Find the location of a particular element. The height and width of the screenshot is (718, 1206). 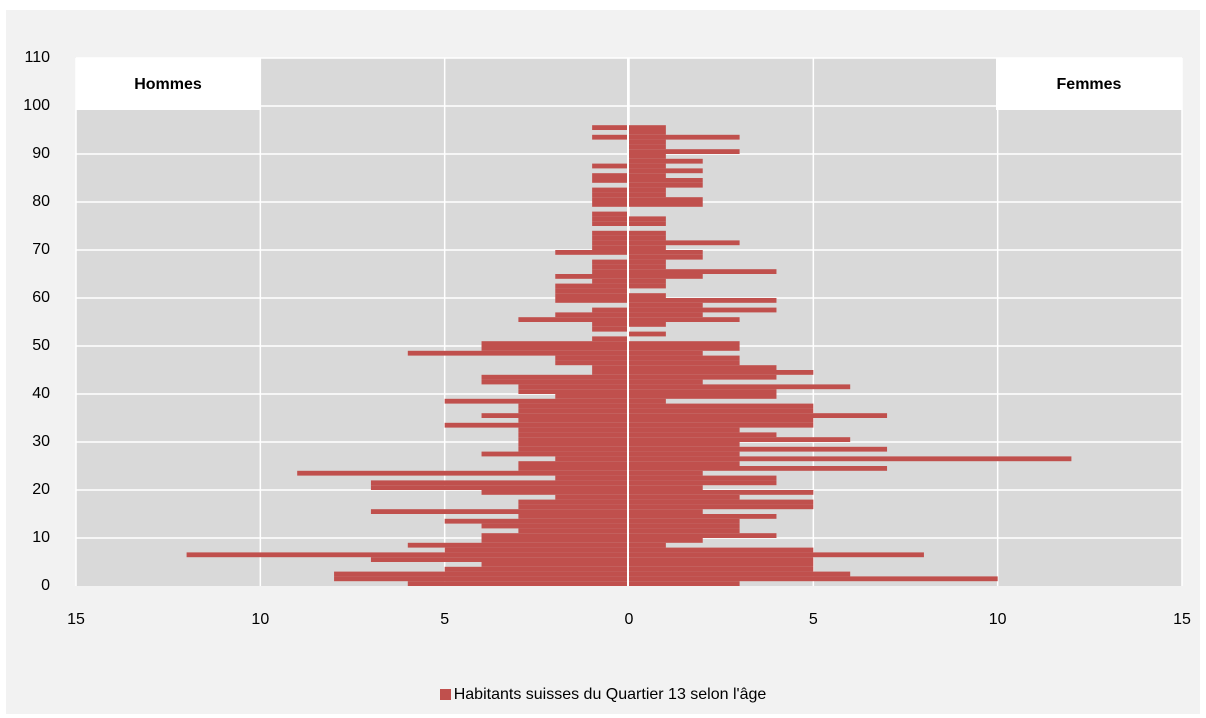

x-tick-label: 10 is located at coordinates (998, 619).